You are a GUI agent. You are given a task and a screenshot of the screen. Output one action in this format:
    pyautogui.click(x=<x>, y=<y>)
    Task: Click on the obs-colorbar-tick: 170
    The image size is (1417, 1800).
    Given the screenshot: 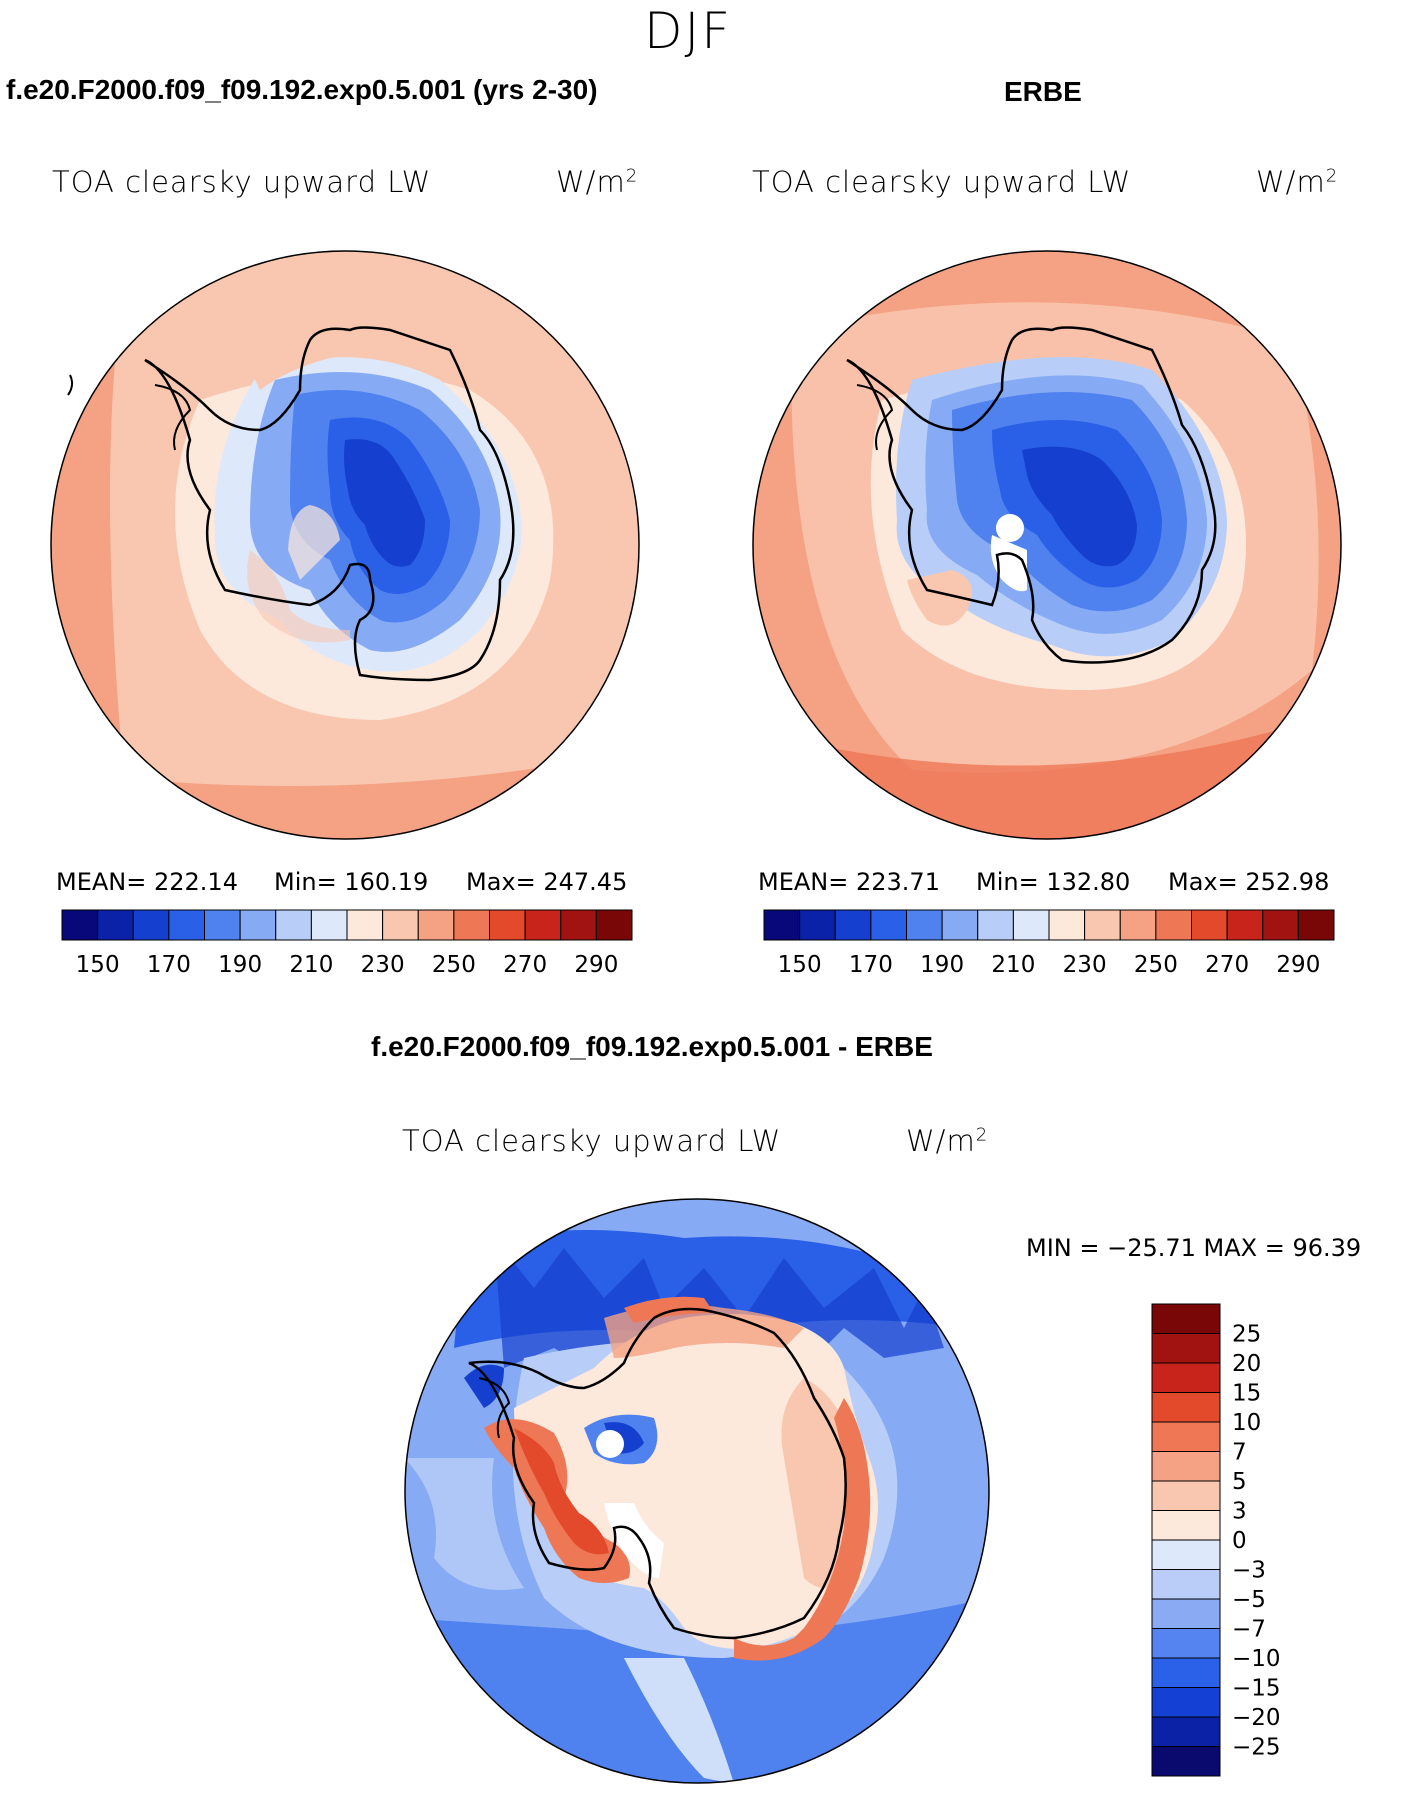 What is the action you would take?
    pyautogui.click(x=871, y=965)
    